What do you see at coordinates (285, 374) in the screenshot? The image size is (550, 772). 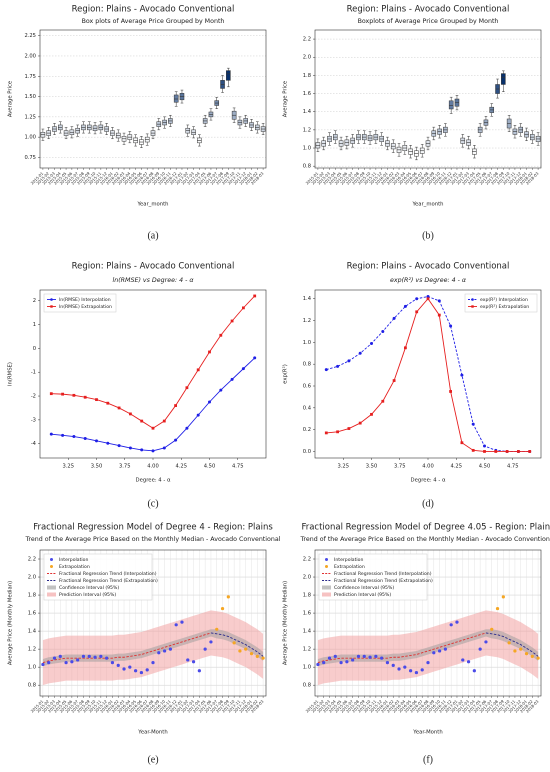 I see `y-axis-label: exp(R²)` at bounding box center [285, 374].